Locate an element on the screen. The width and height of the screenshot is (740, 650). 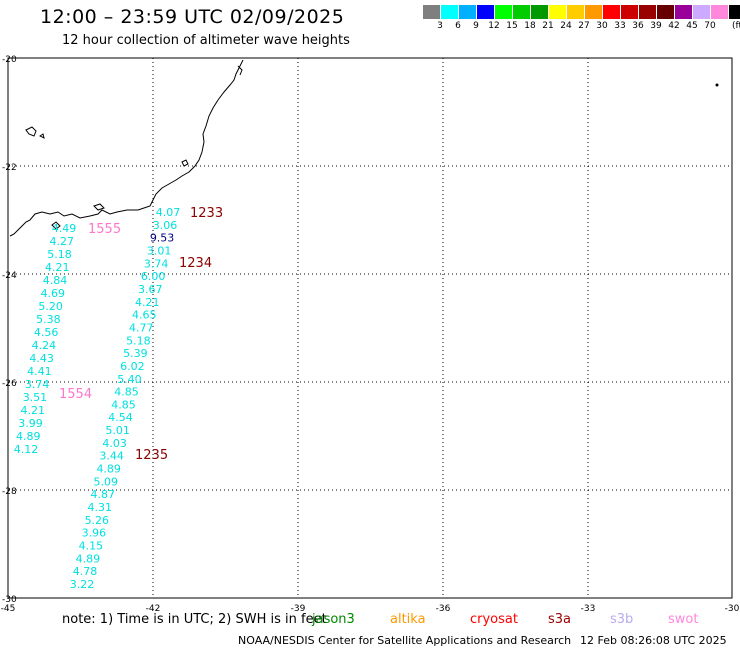
track-1-wave-height: 4.43 is located at coordinates (41, 358).